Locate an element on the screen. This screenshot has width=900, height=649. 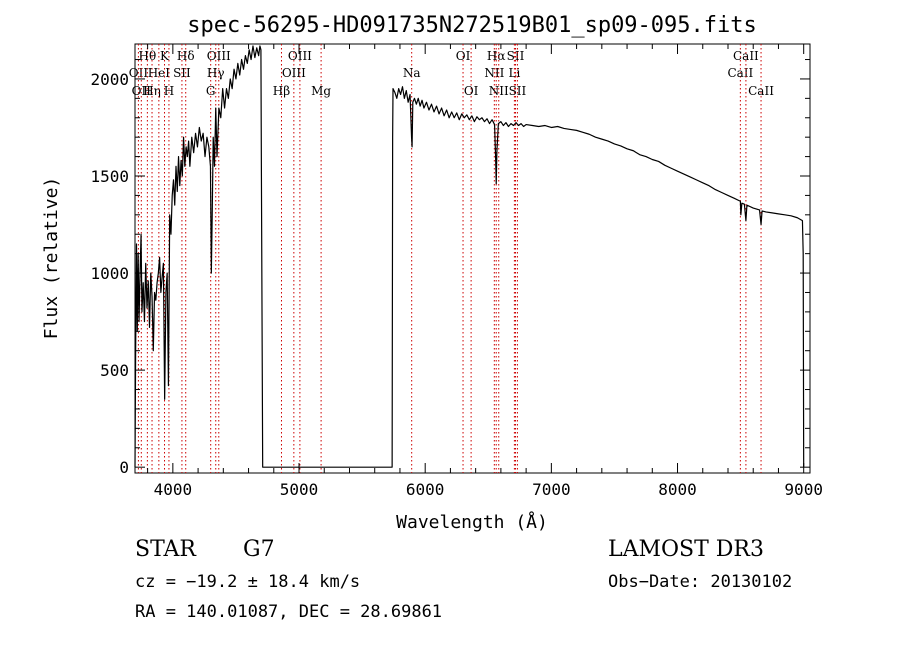
y-tick-label: 1000 is located at coordinates (109, 273).